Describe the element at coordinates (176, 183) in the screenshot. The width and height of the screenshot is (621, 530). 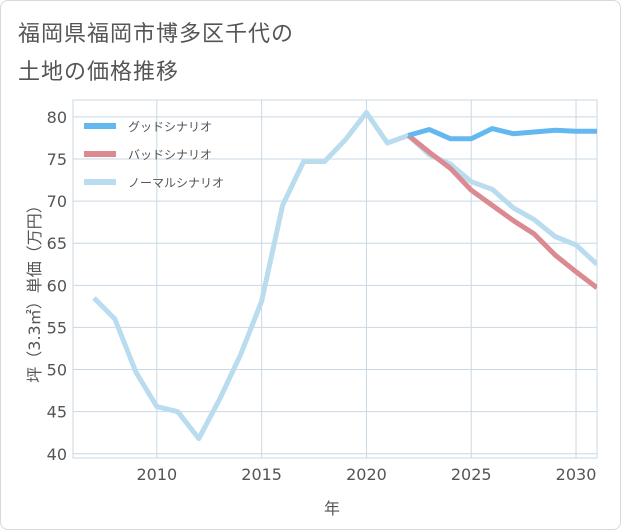
I see `legend-normal-scenario-label: ノーマルシナリオ` at that location.